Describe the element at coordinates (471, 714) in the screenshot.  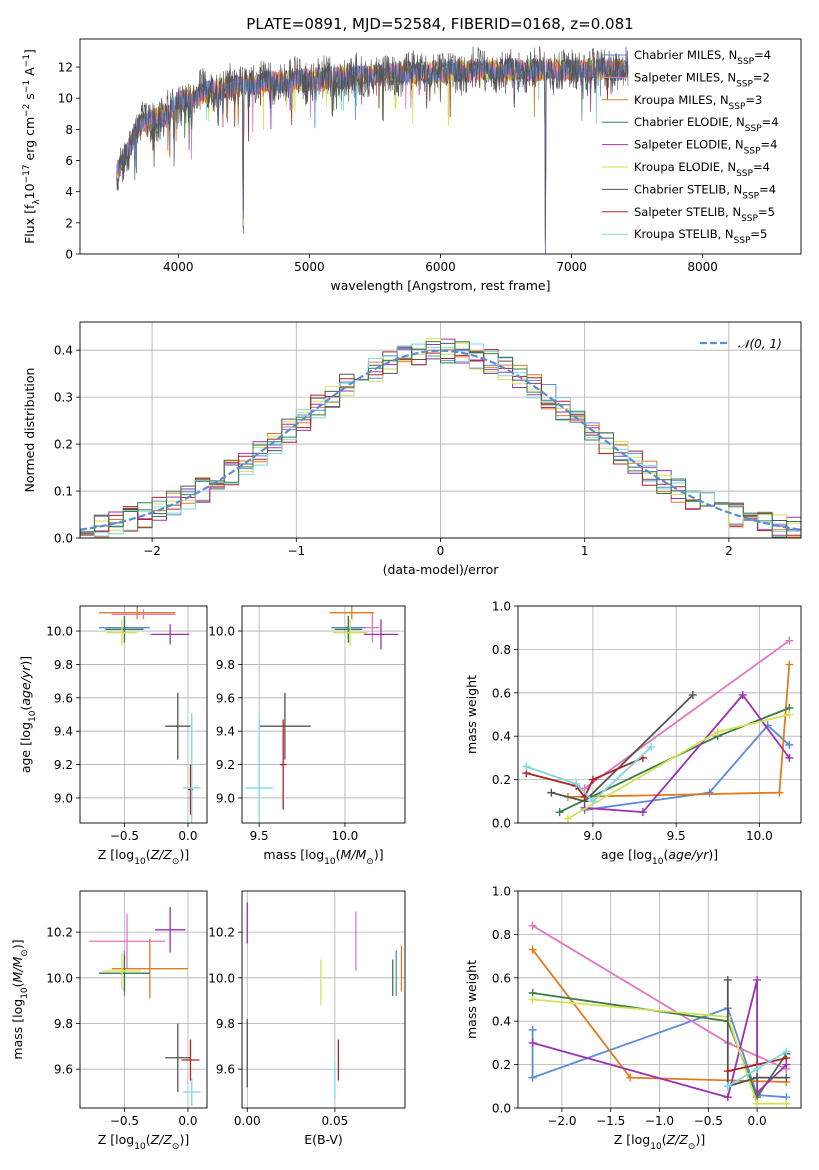
I see `mass-weight-vs-age-ylabel: mass weight` at that location.